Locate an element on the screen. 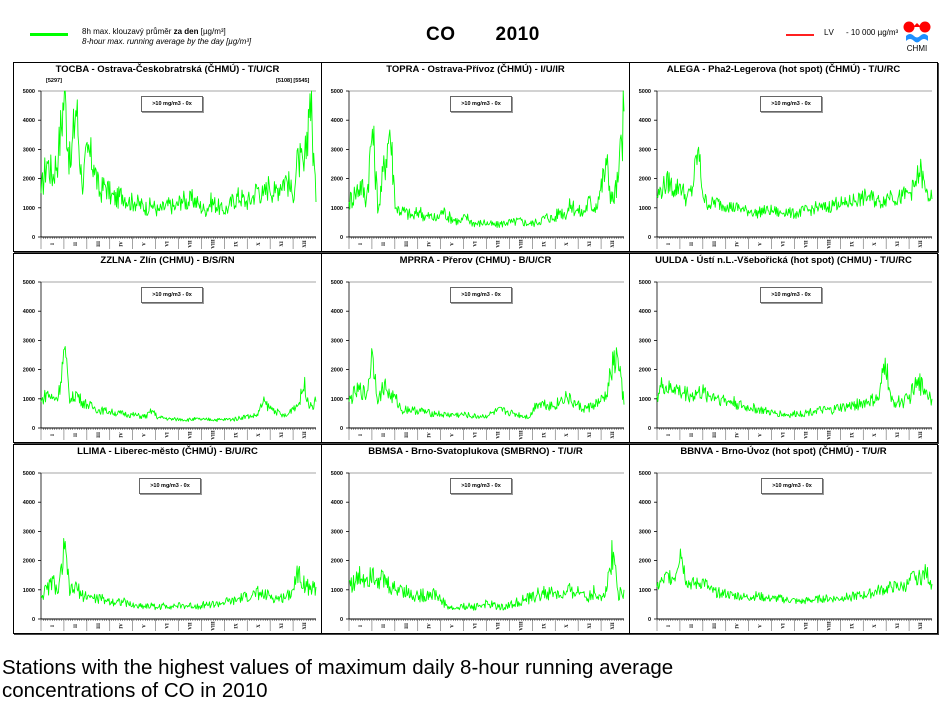 The height and width of the screenshot is (712, 950). peak-annotation: [5108] [5545] is located at coordinates (293, 81).